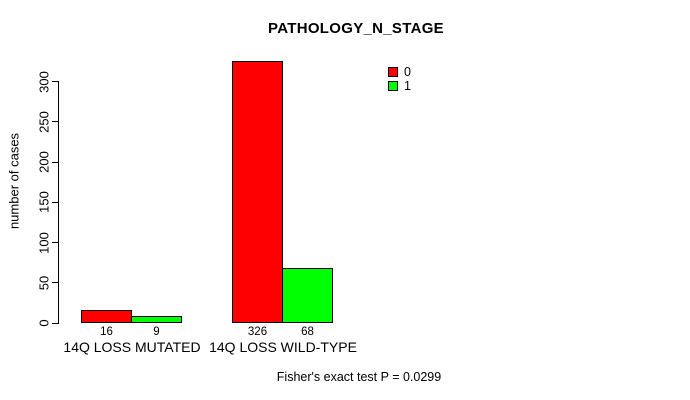  Describe the element at coordinates (14, 181) in the screenshot. I see `y-axis-label: number of cases` at that location.